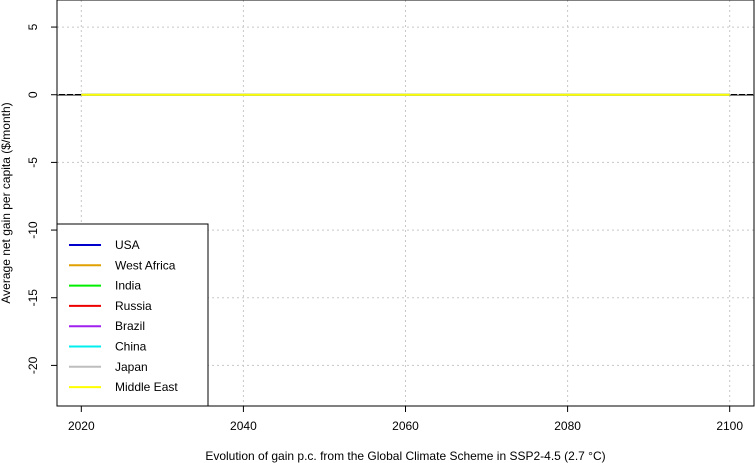  Describe the element at coordinates (130, 326) in the screenshot. I see `legend-label: Brazil` at that location.